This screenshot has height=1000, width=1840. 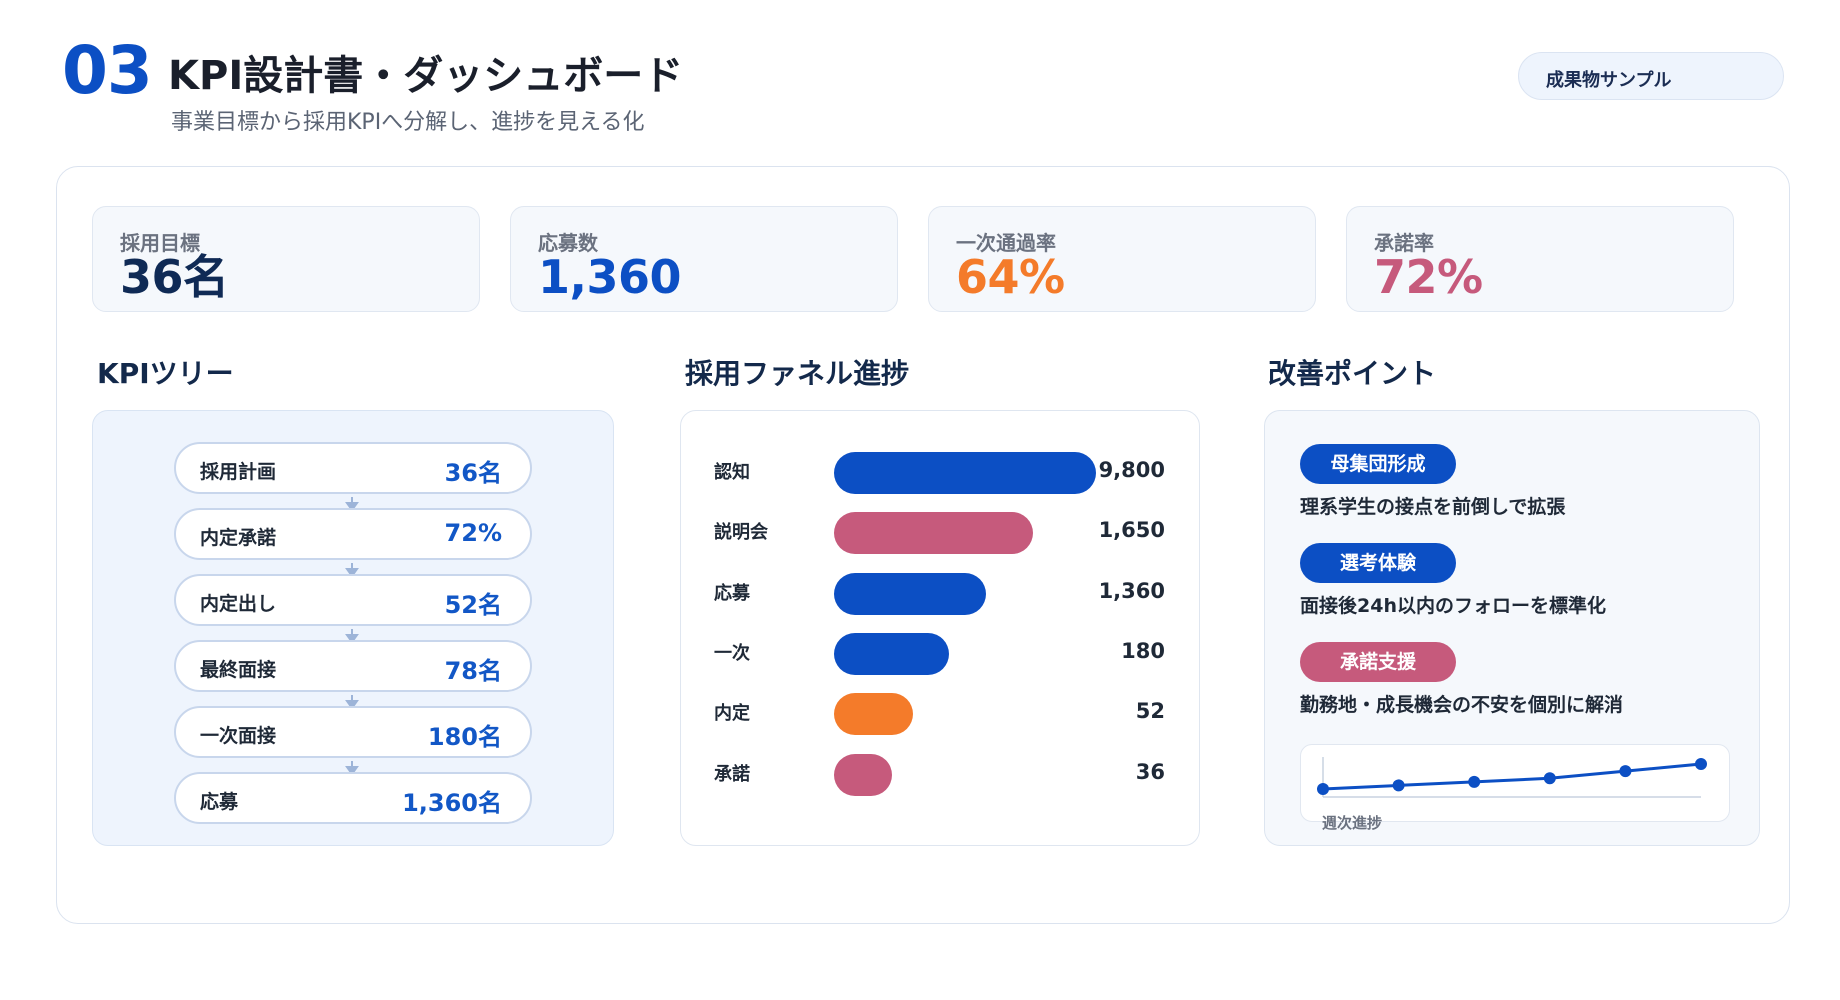 I want to click on kpi-tree-title: KPIツリー, so click(x=165, y=373).